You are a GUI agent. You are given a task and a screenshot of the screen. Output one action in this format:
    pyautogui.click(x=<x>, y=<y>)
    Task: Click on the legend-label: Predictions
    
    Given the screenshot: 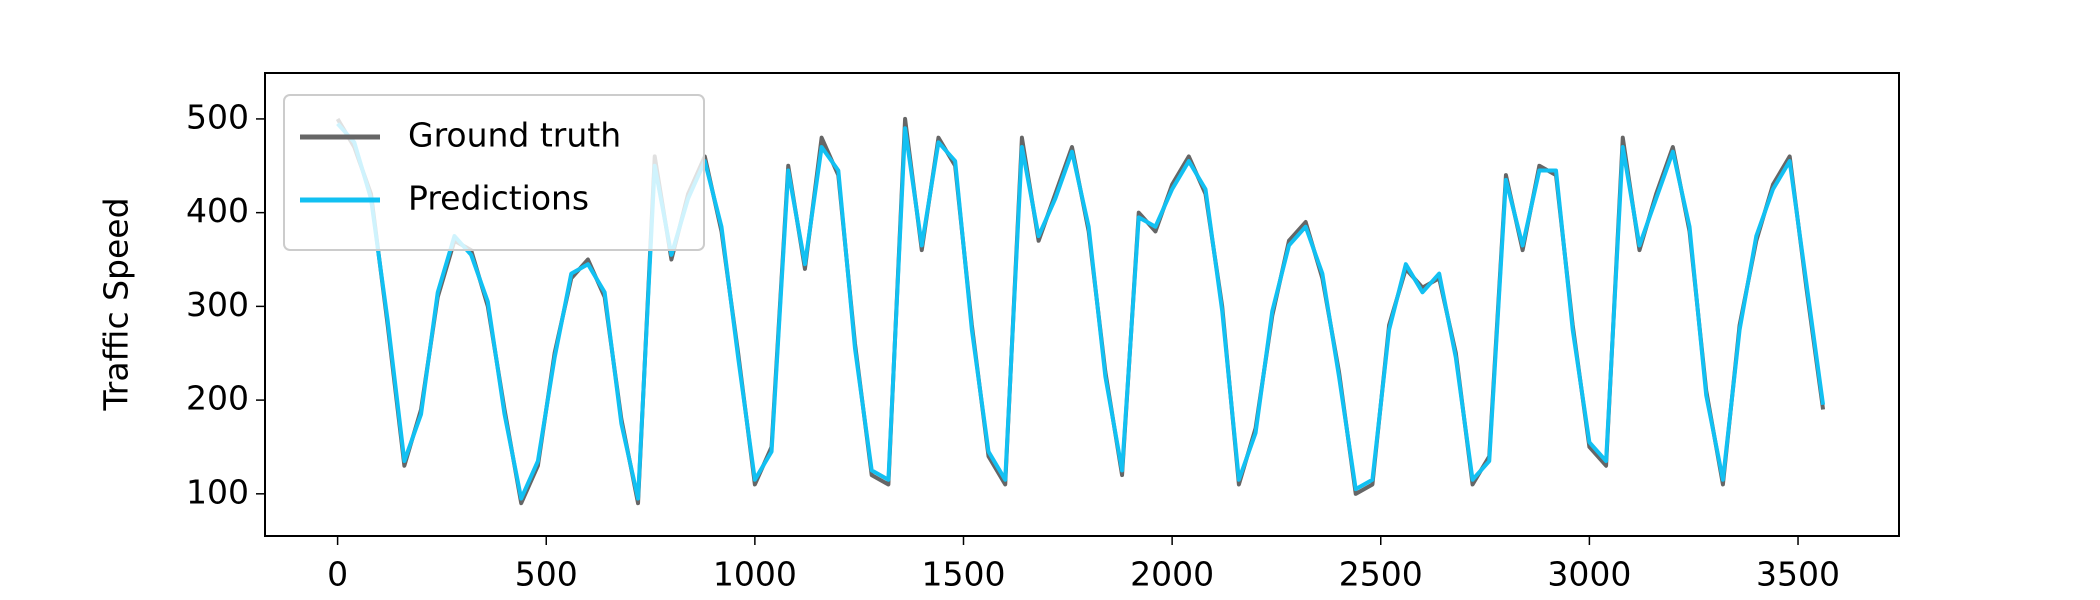 What is the action you would take?
    pyautogui.click(x=498, y=198)
    